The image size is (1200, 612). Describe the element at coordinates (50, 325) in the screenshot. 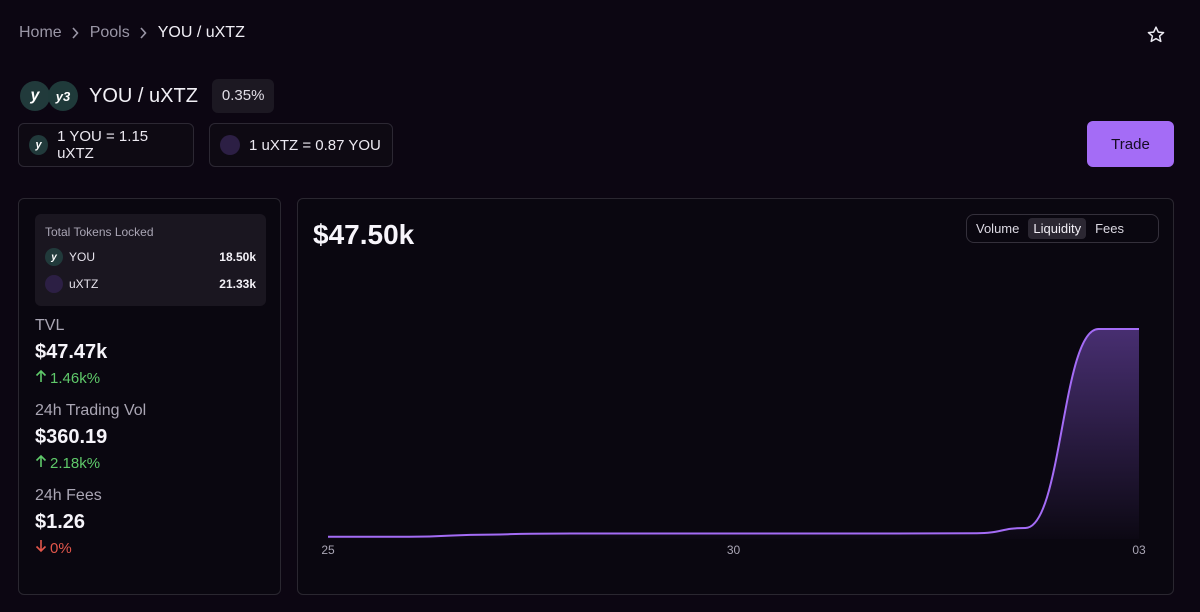

I see `tvl-label: TVL` at that location.